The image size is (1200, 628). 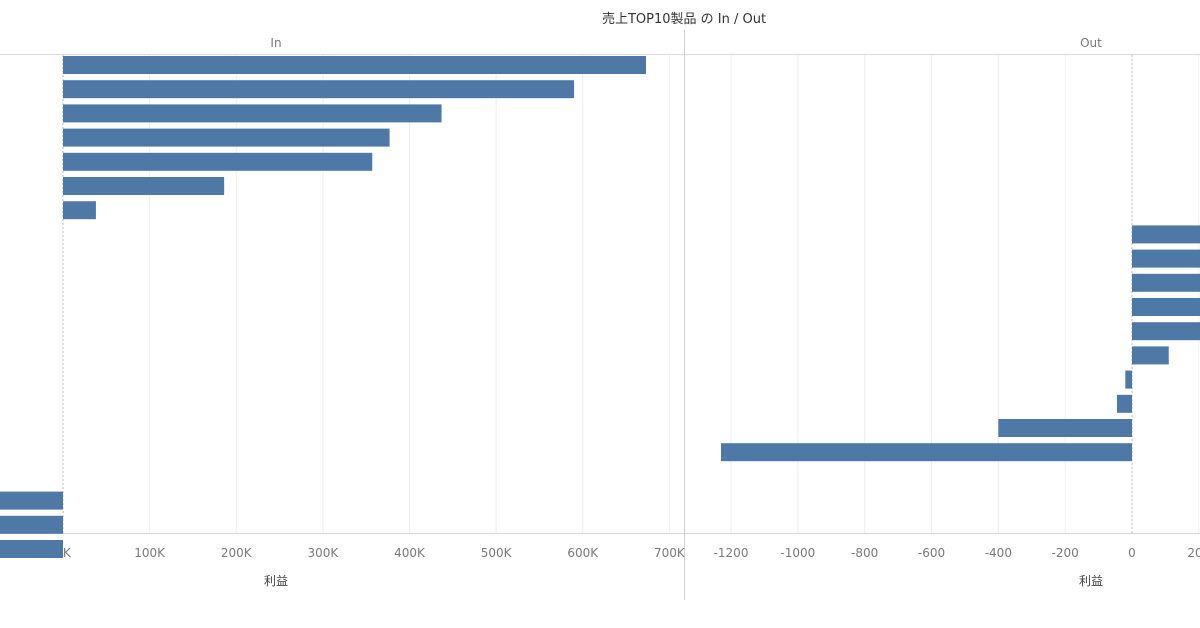 What do you see at coordinates (583, 553) in the screenshot?
I see `panel-in-tick-label: 600K` at bounding box center [583, 553].